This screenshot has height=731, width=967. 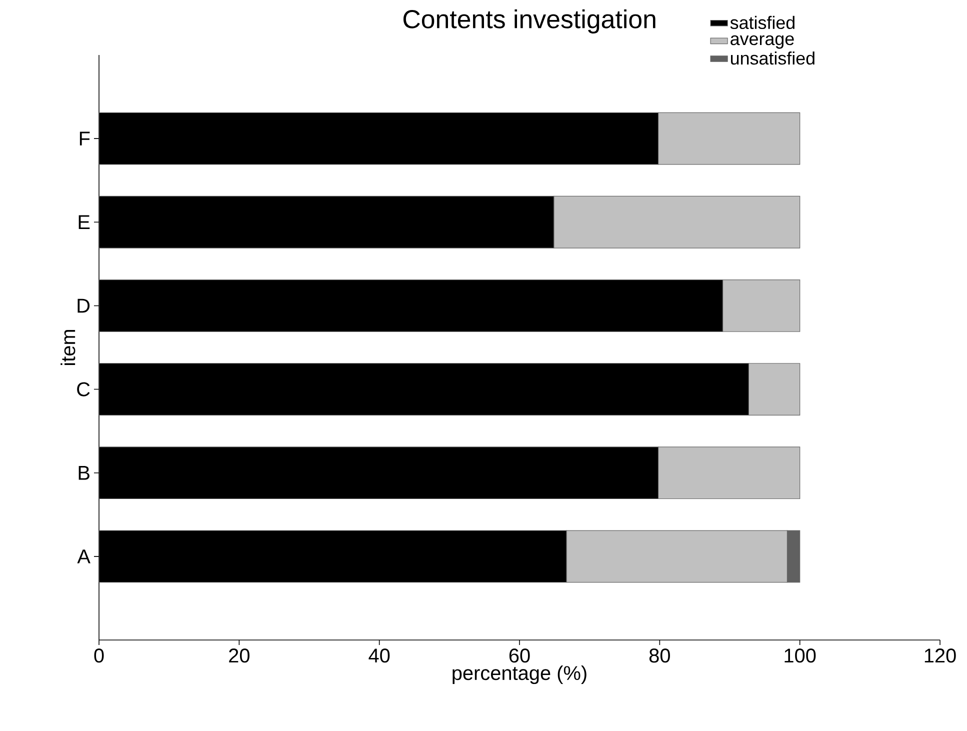 I want to click on x-tick-label: 120, so click(x=940, y=655).